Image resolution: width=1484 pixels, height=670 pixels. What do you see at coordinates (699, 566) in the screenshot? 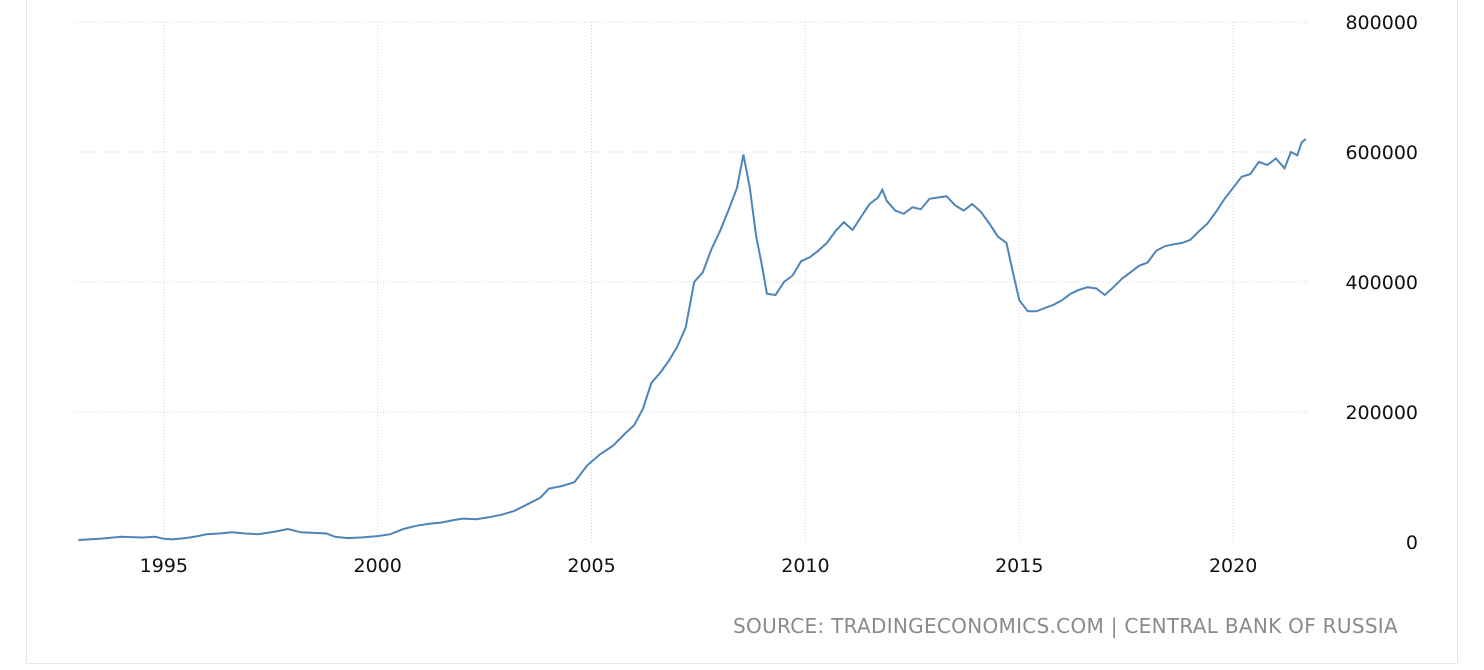
I see `x-axis-ticks: 1995 2000 2005 2010 2015 2020` at bounding box center [699, 566].